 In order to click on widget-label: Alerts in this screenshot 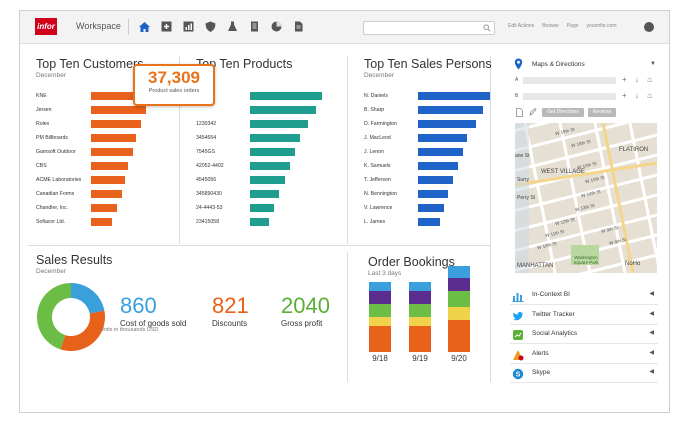, I will do `click(540, 353)`.